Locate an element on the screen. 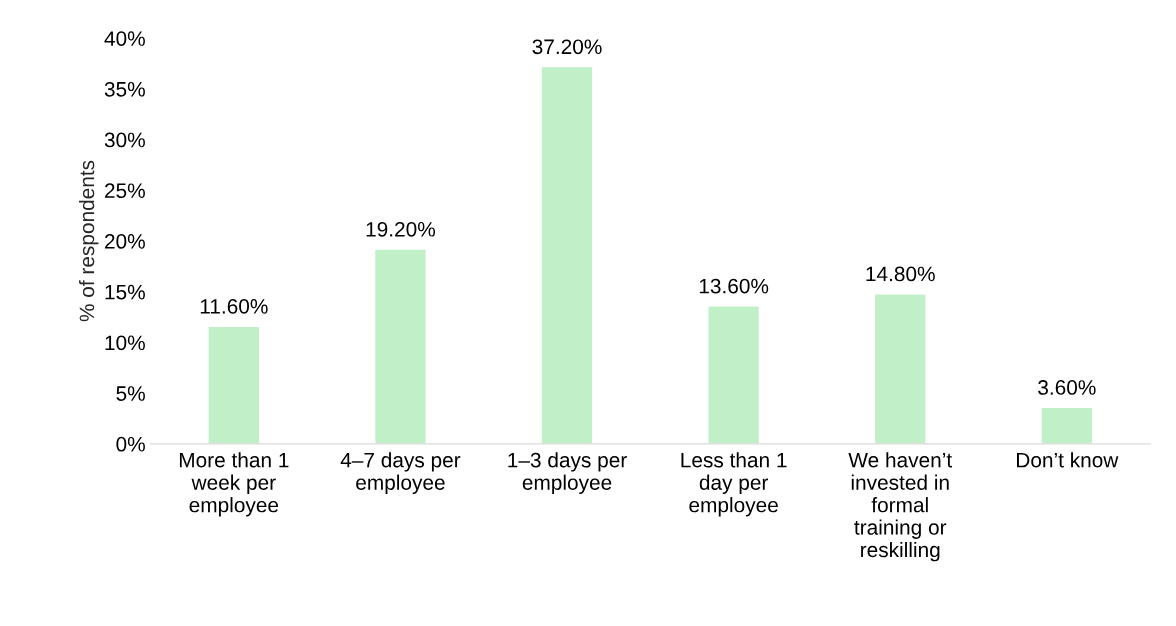  data-label: 37.20% is located at coordinates (567, 47).